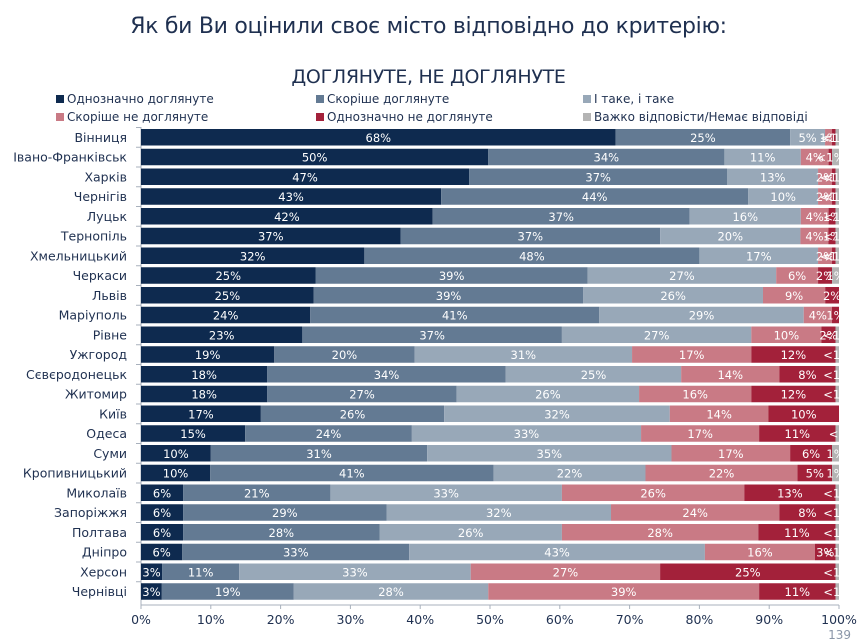 The image size is (857, 642). Describe the element at coordinates (531, 237) in the screenshot. I see `data-label: 37%` at that location.